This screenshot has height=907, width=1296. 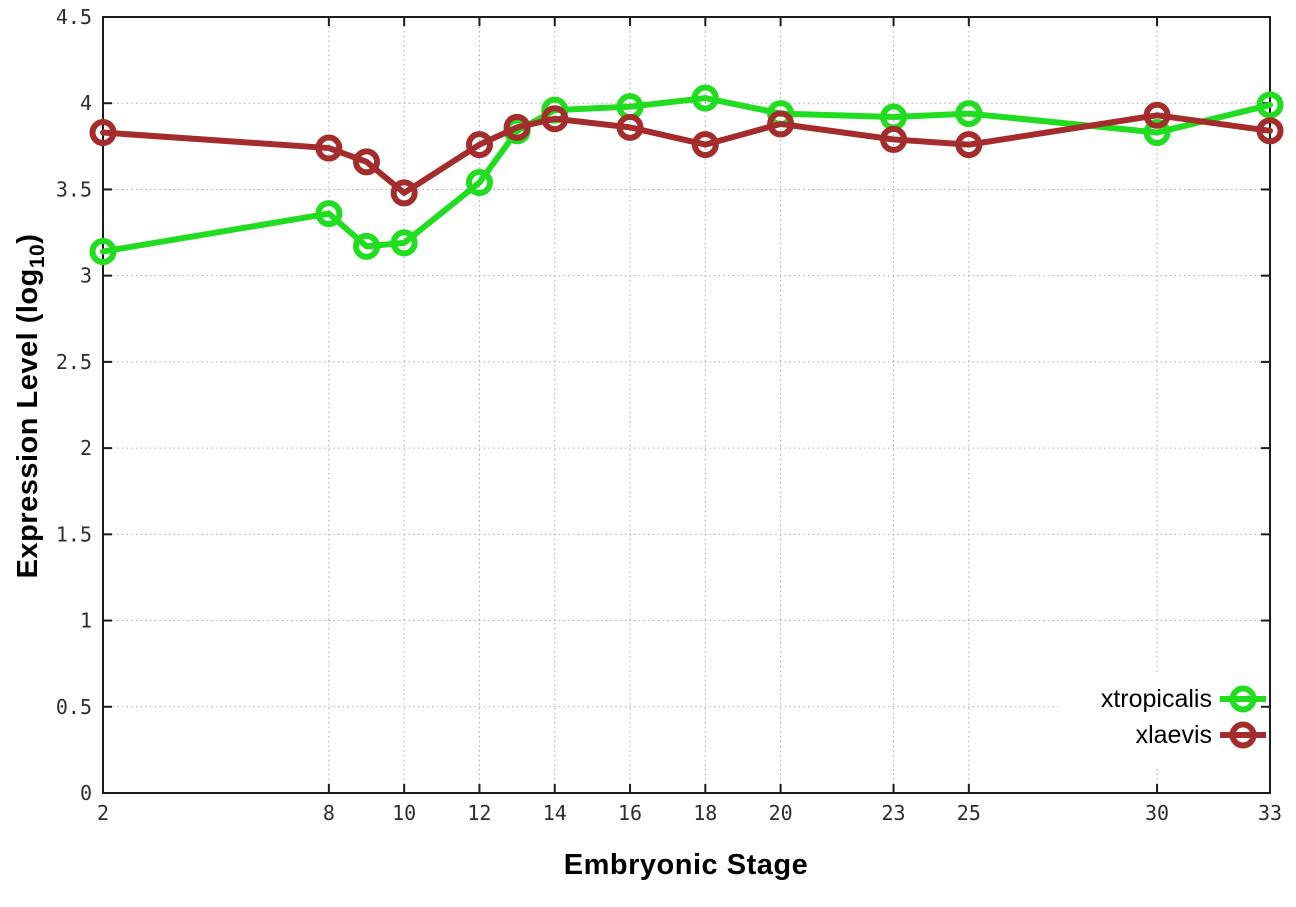 What do you see at coordinates (74, 707) in the screenshot?
I see `y-tick-label: 0.5` at bounding box center [74, 707].